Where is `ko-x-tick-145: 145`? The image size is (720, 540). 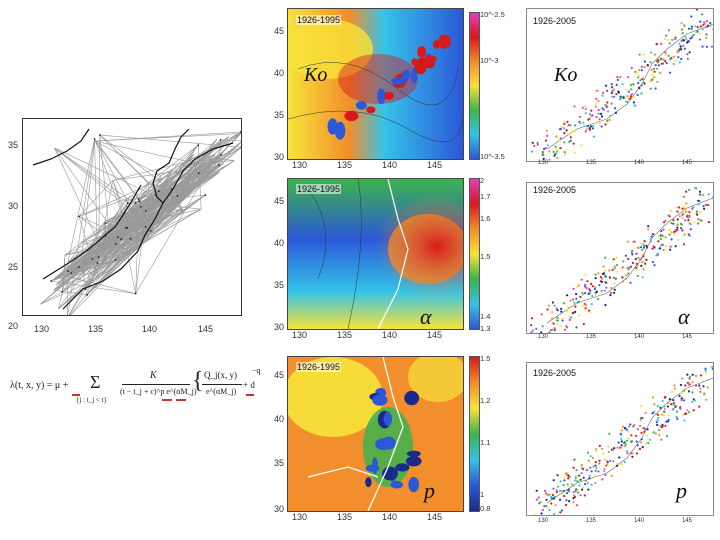
ko-x-tick-145: 145 is located at coordinates (435, 165).